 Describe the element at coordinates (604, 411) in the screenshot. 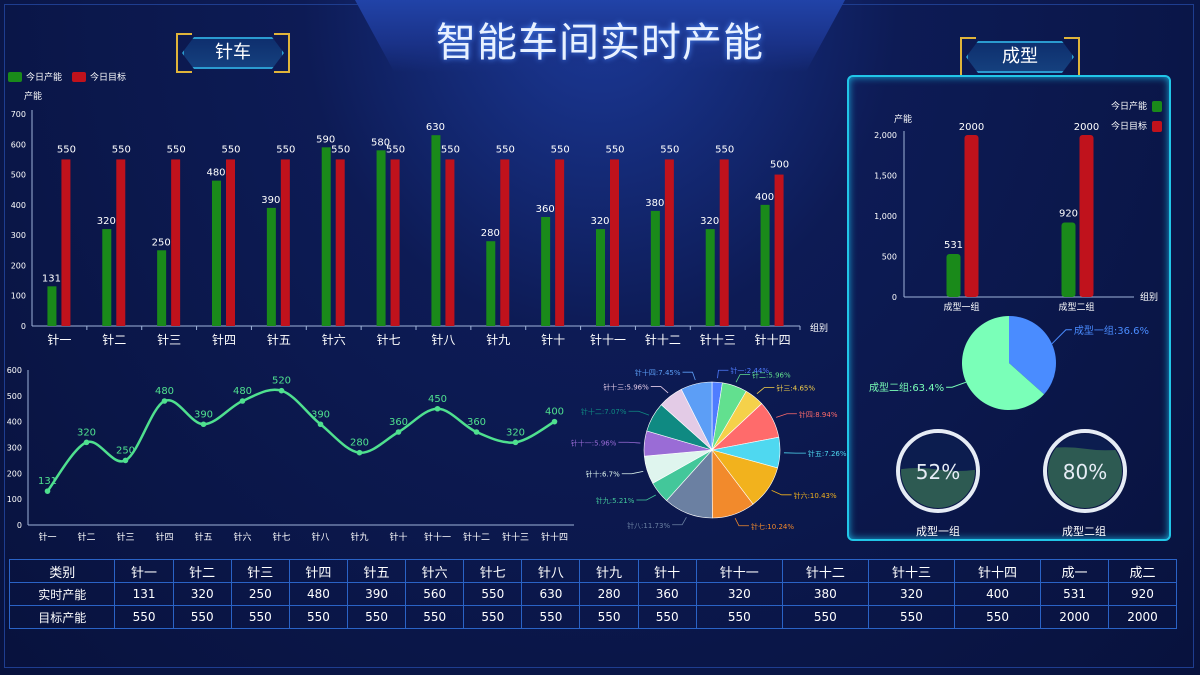

I see `pie-slice-label: 针十二:7.07%` at that location.